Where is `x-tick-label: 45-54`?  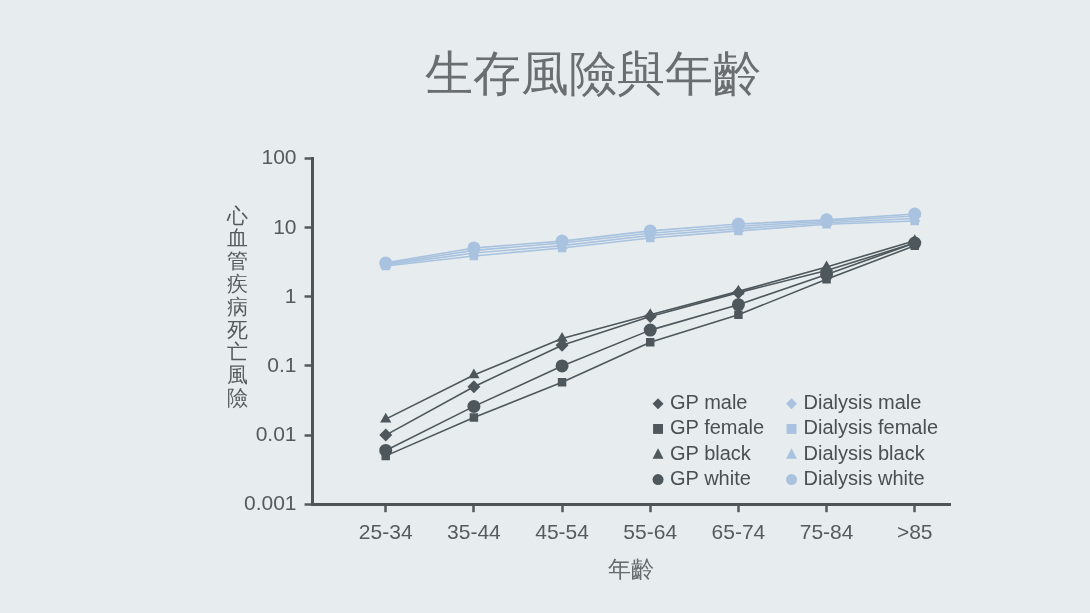 x-tick-label: 45-54 is located at coordinates (562, 531).